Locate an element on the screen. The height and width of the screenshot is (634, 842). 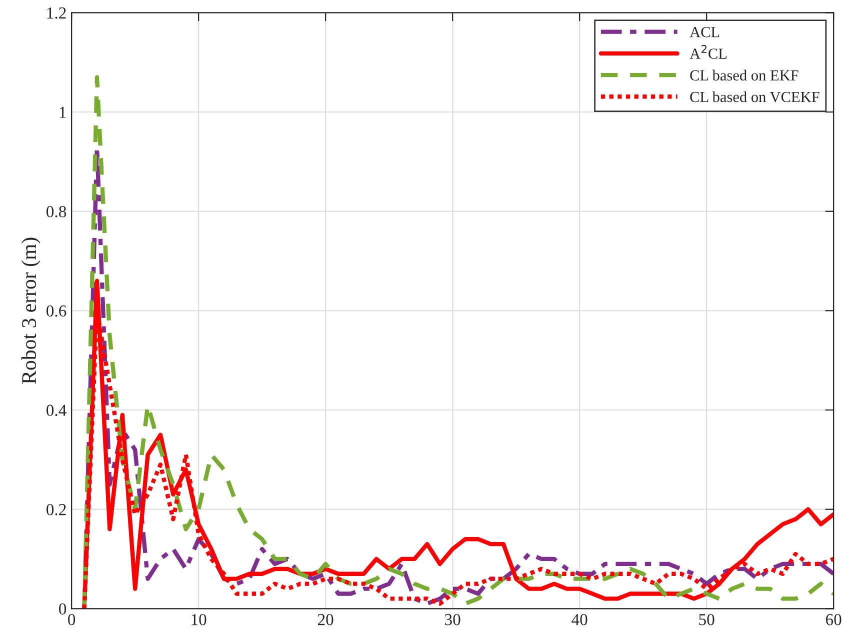
y-tick-label: 0.8 is located at coordinates (56, 212).